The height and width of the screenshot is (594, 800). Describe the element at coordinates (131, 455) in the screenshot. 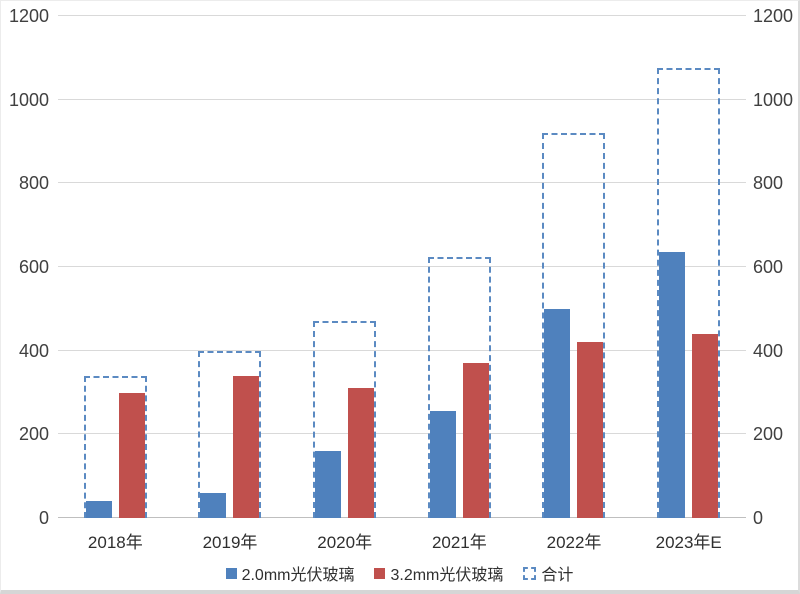

I see `bar-3-2mm-2018年` at that location.